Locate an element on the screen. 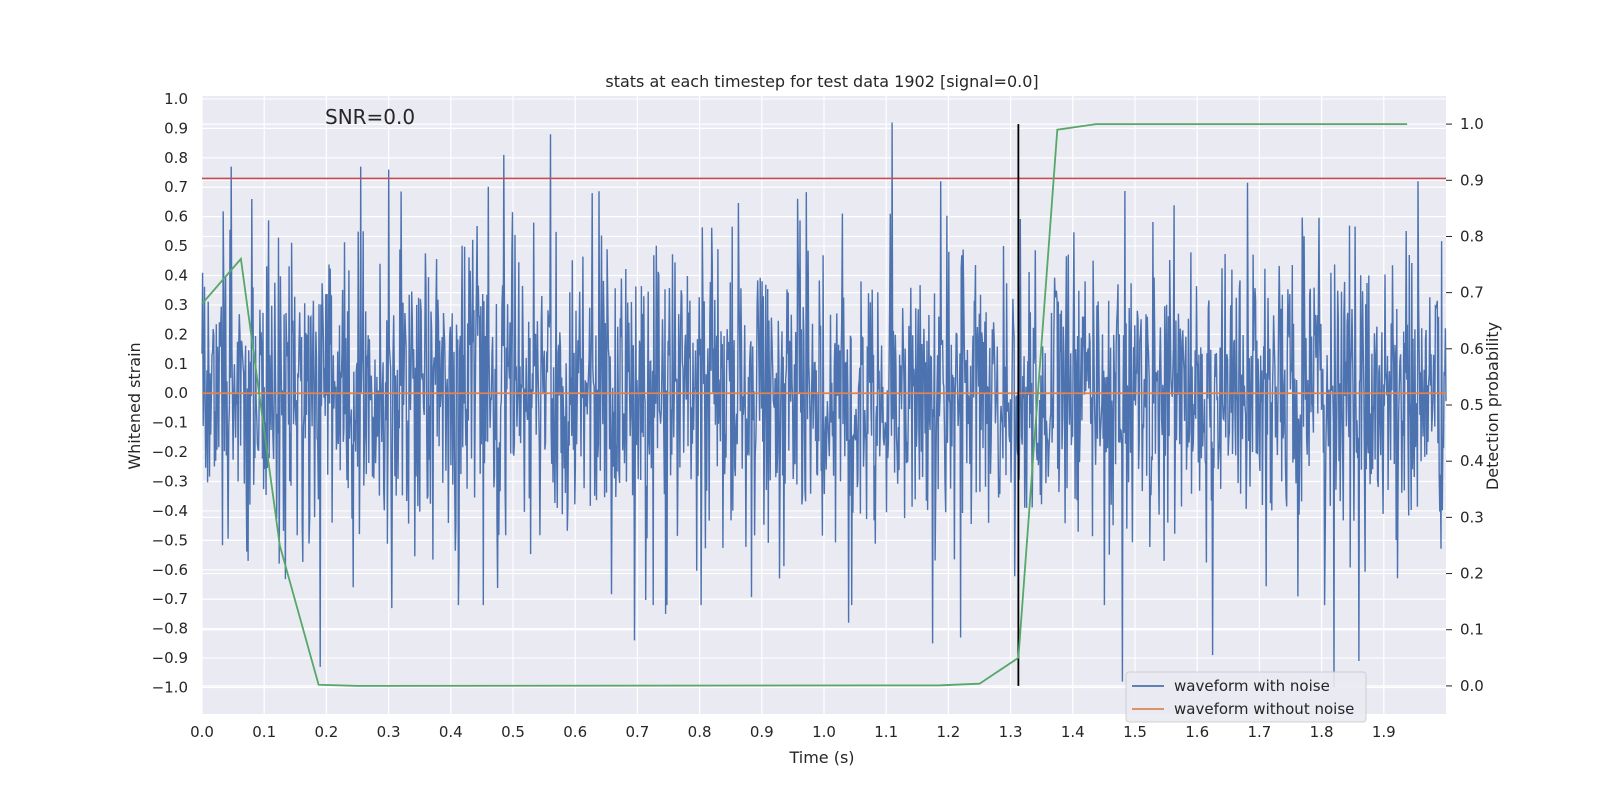 The image size is (1600, 800). x-tick-label: 0.3 is located at coordinates (389, 732).